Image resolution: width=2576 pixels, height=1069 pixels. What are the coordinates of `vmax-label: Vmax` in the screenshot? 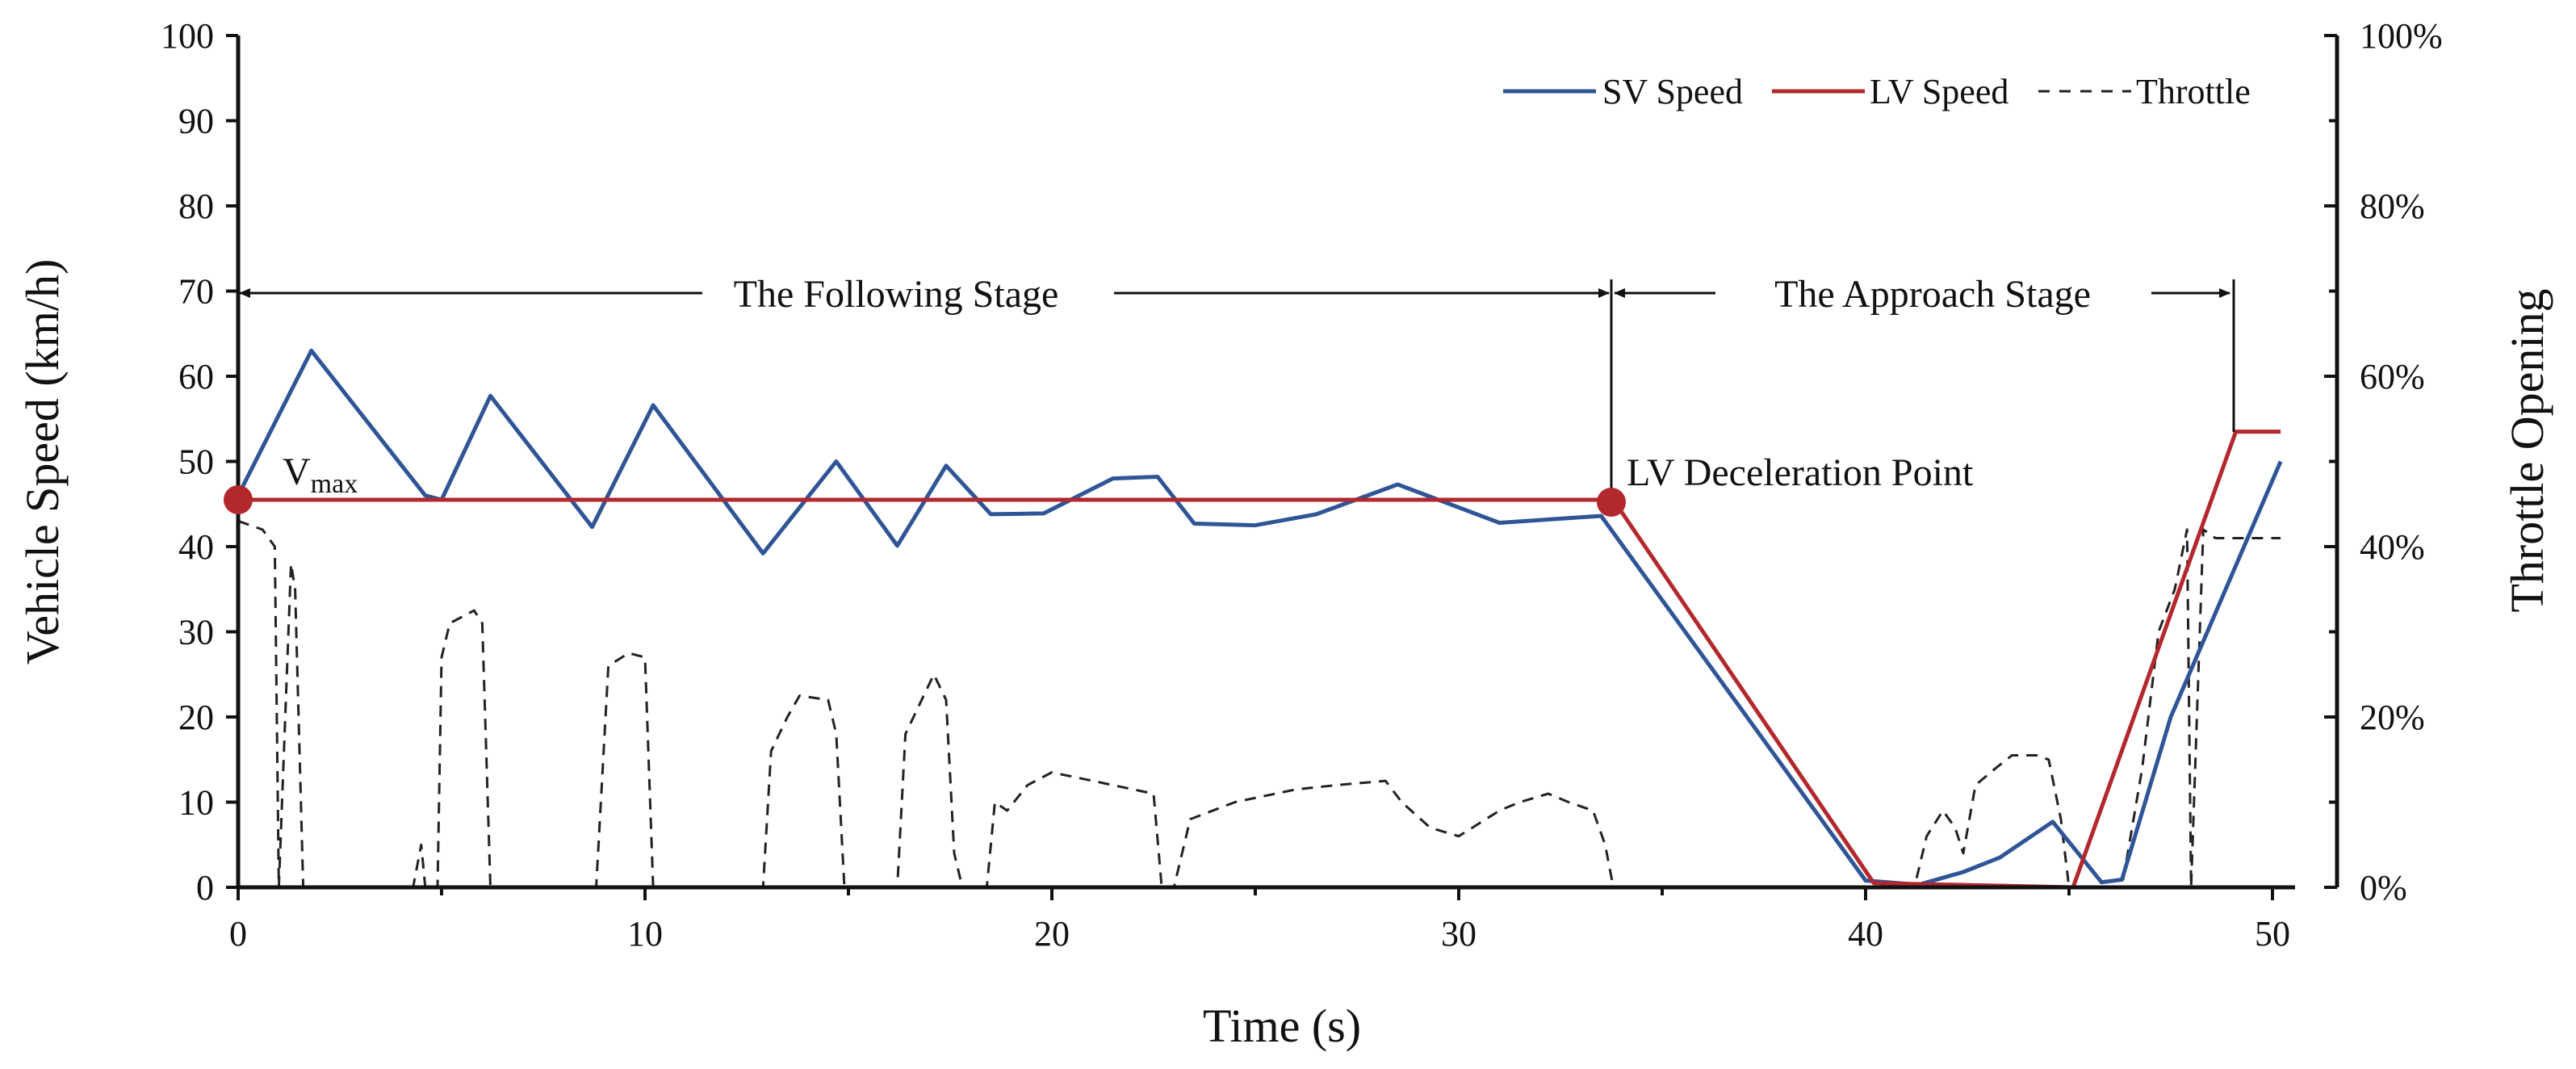 It's located at (320, 475).